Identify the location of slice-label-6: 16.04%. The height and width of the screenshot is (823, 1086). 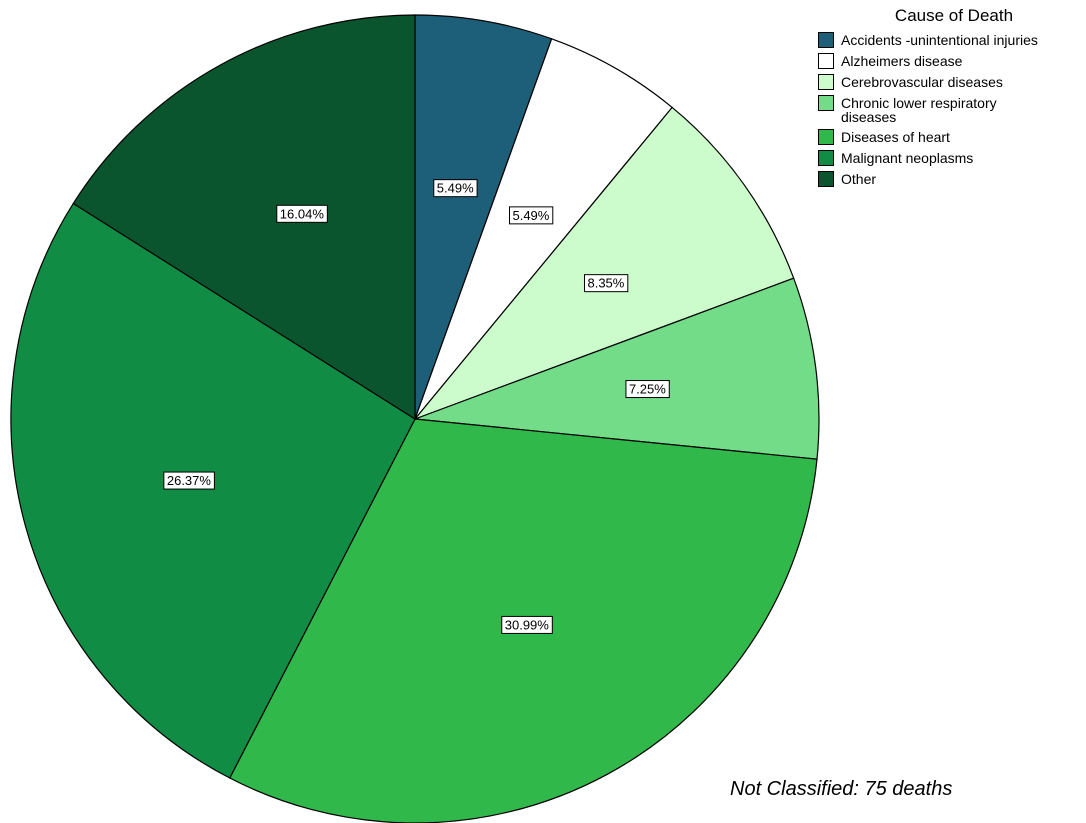
(302, 213).